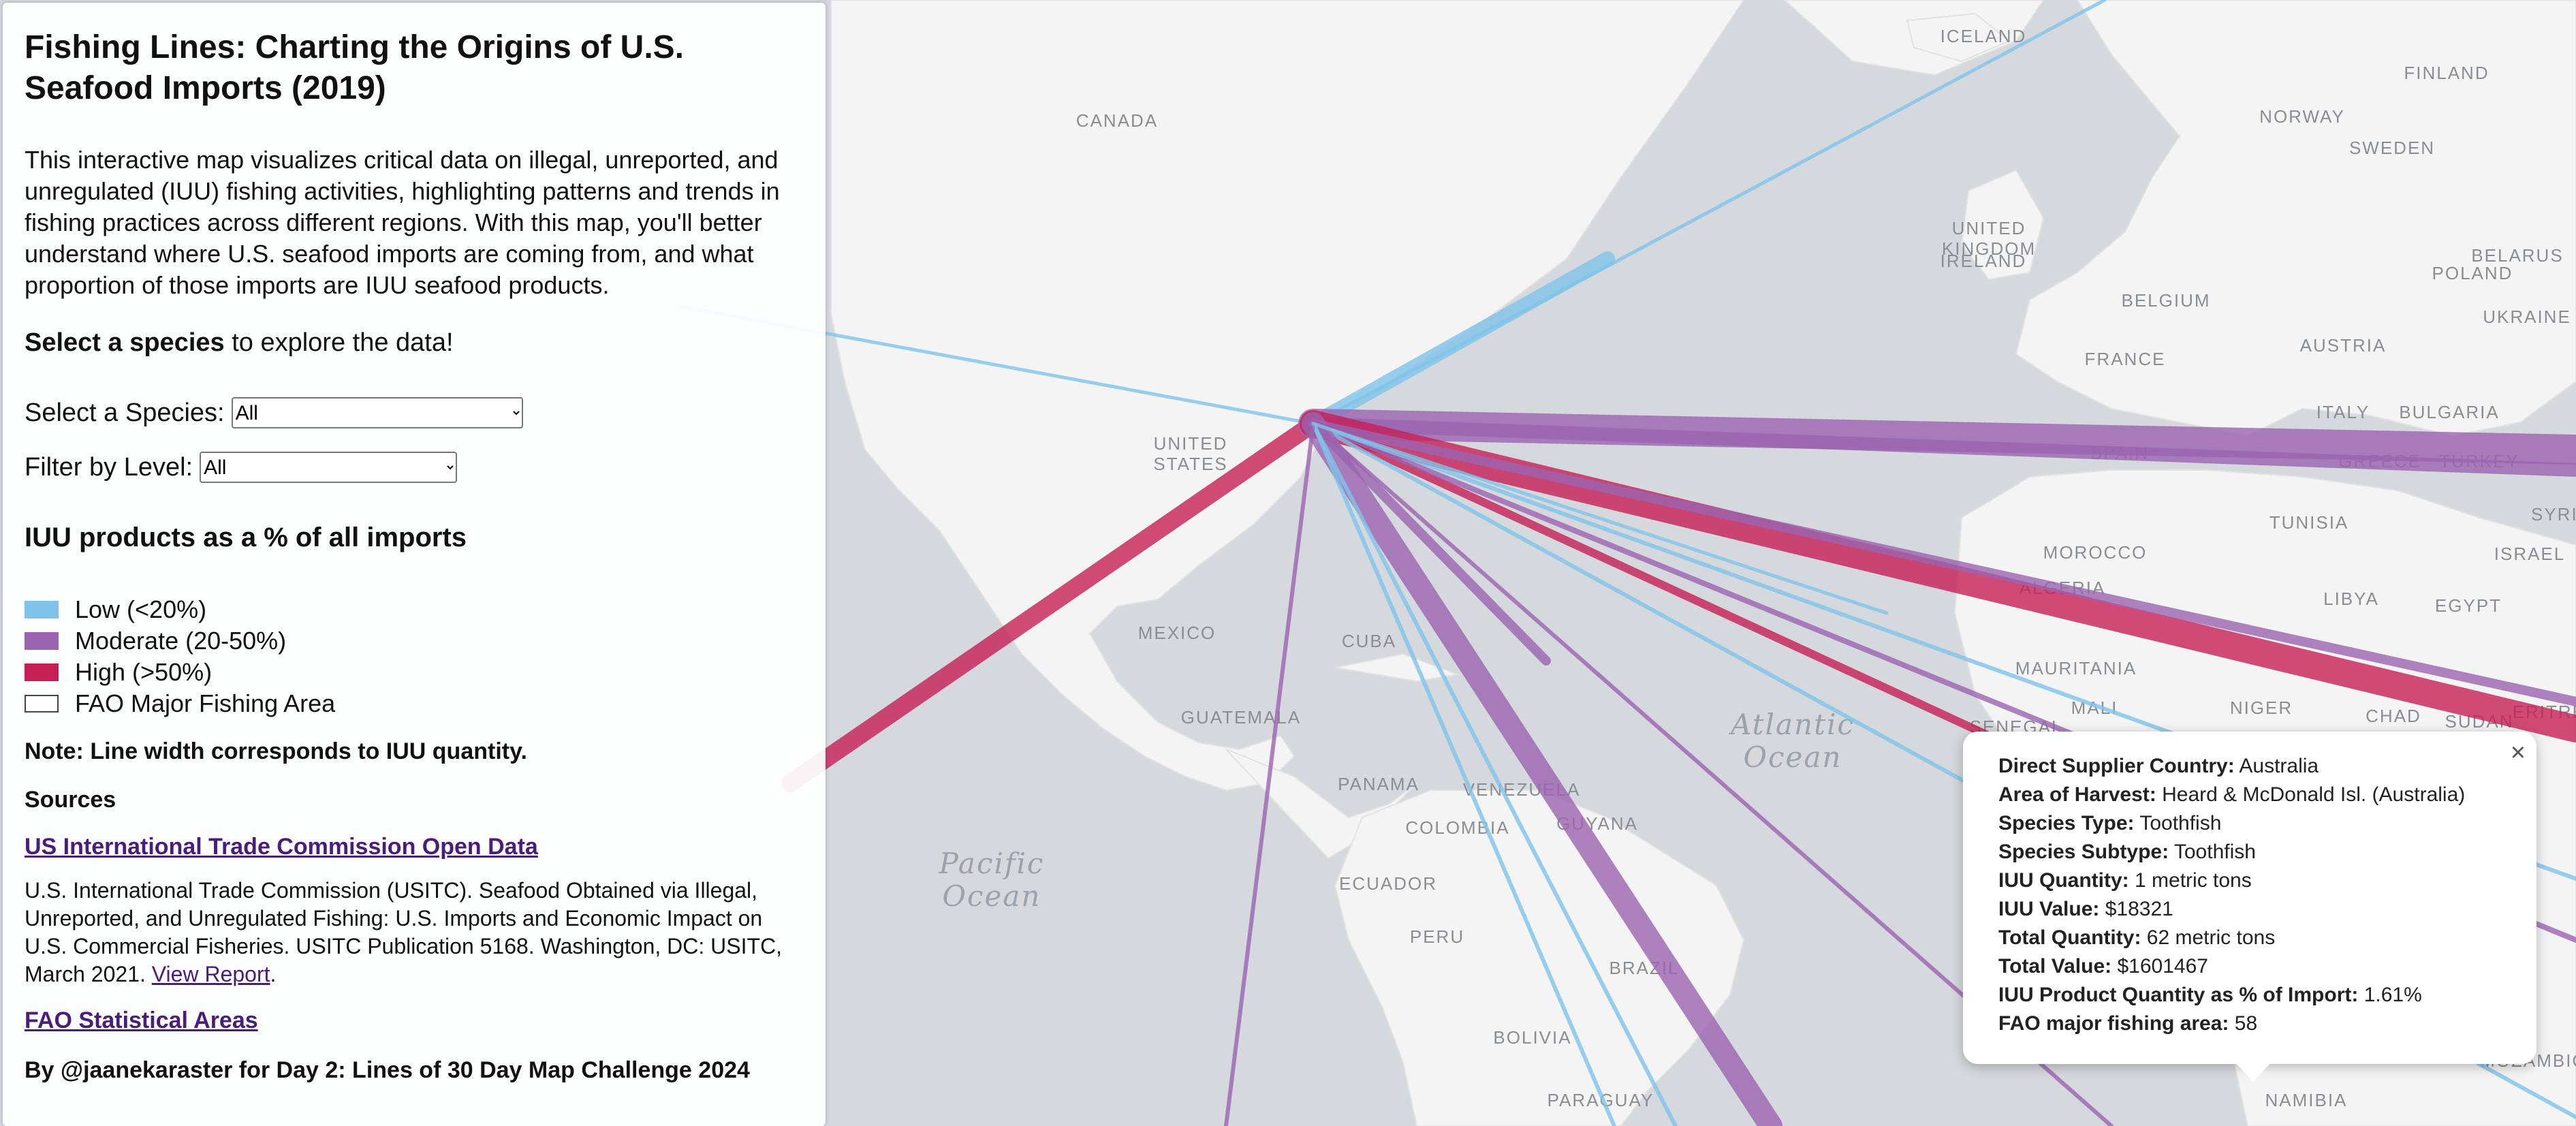  I want to click on level-control: Filter by Level: All, so click(414, 467).